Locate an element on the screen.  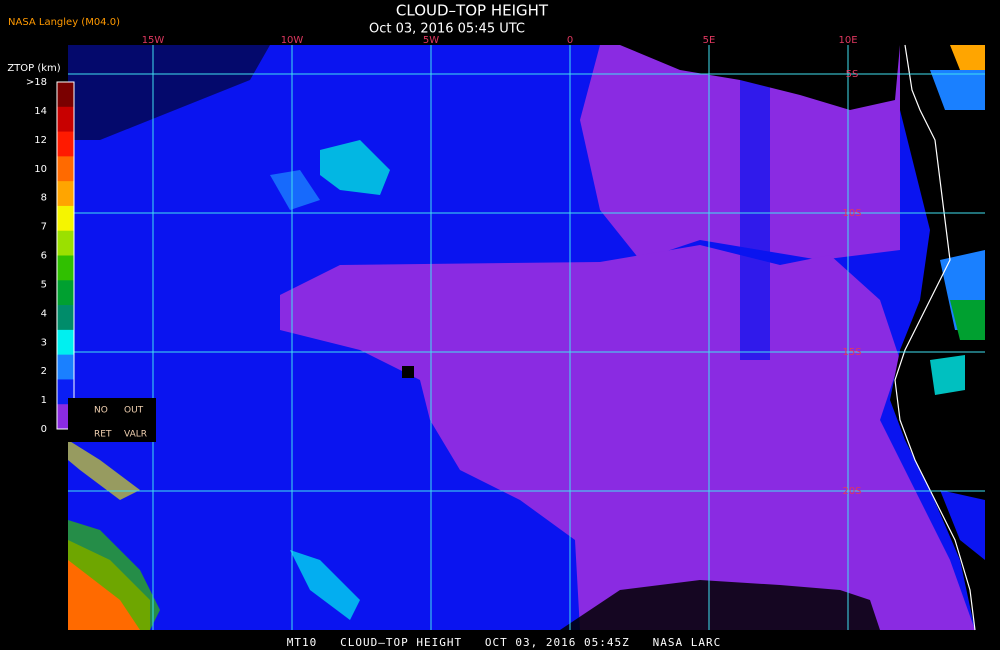
coastline is located at coordinates (935, 337).